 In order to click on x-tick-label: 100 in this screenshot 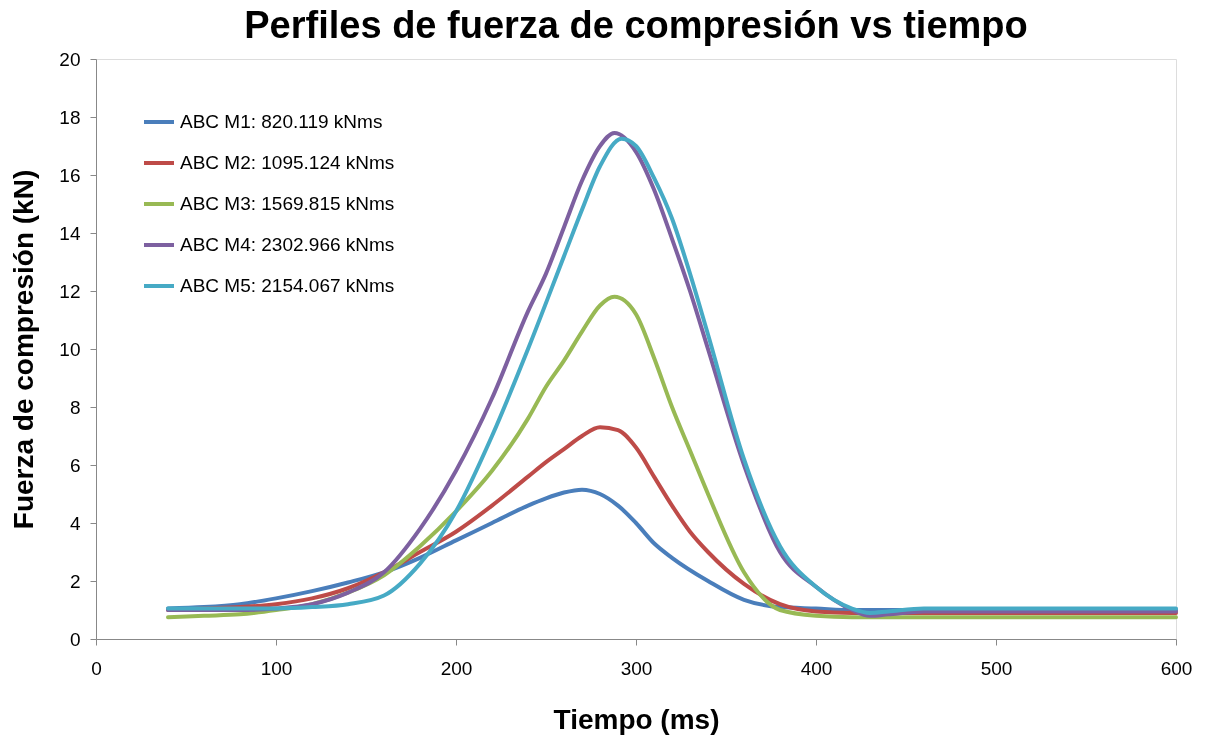, I will do `click(276, 668)`.